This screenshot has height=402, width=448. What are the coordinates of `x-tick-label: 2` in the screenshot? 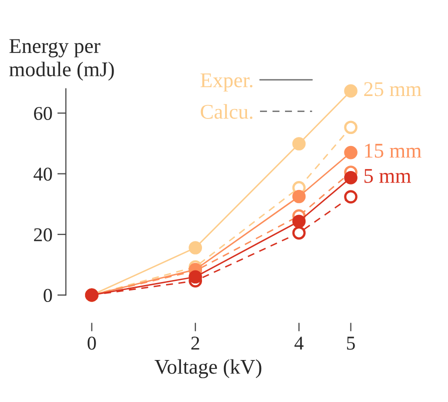 It's located at (195, 343).